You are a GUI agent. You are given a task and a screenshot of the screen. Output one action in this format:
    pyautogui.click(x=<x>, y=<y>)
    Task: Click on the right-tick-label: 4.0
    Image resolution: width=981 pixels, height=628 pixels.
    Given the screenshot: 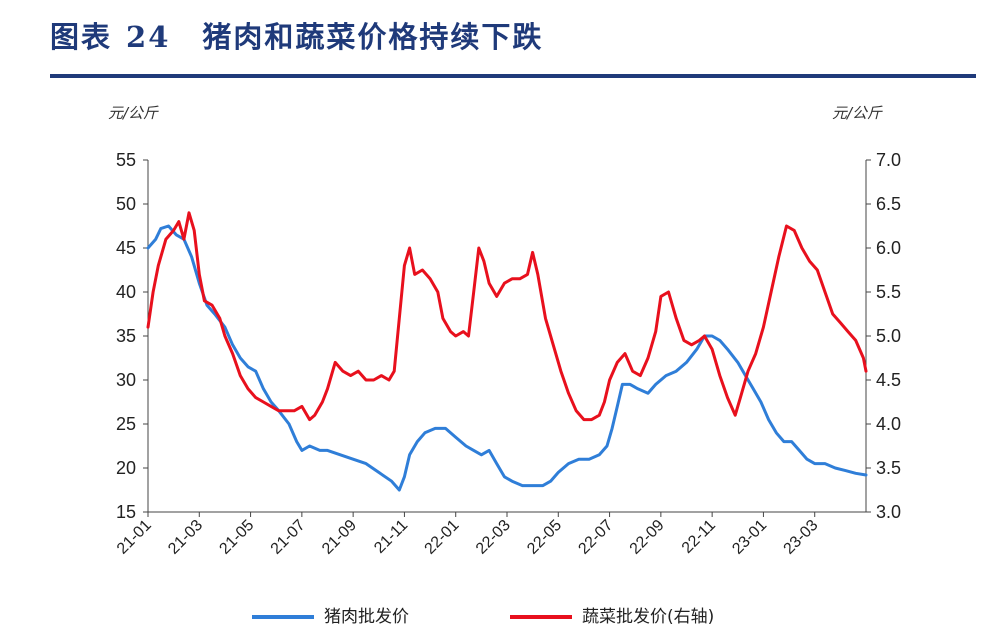 What is the action you would take?
    pyautogui.click(x=888, y=424)
    